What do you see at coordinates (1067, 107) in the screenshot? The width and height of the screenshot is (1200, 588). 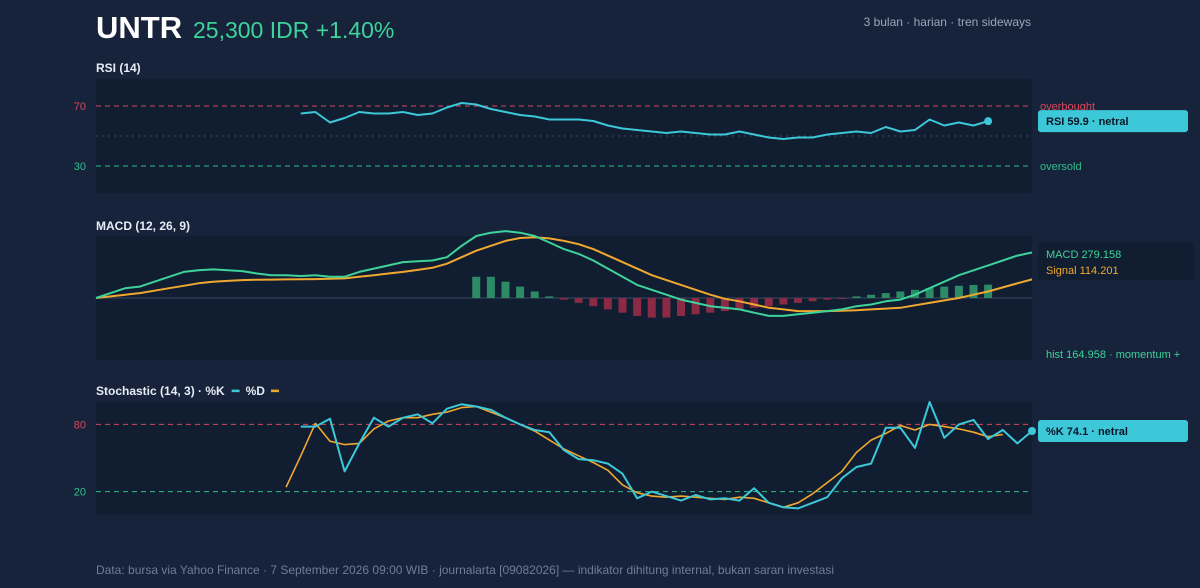 I see `overbought-label: overbought` at bounding box center [1067, 107].